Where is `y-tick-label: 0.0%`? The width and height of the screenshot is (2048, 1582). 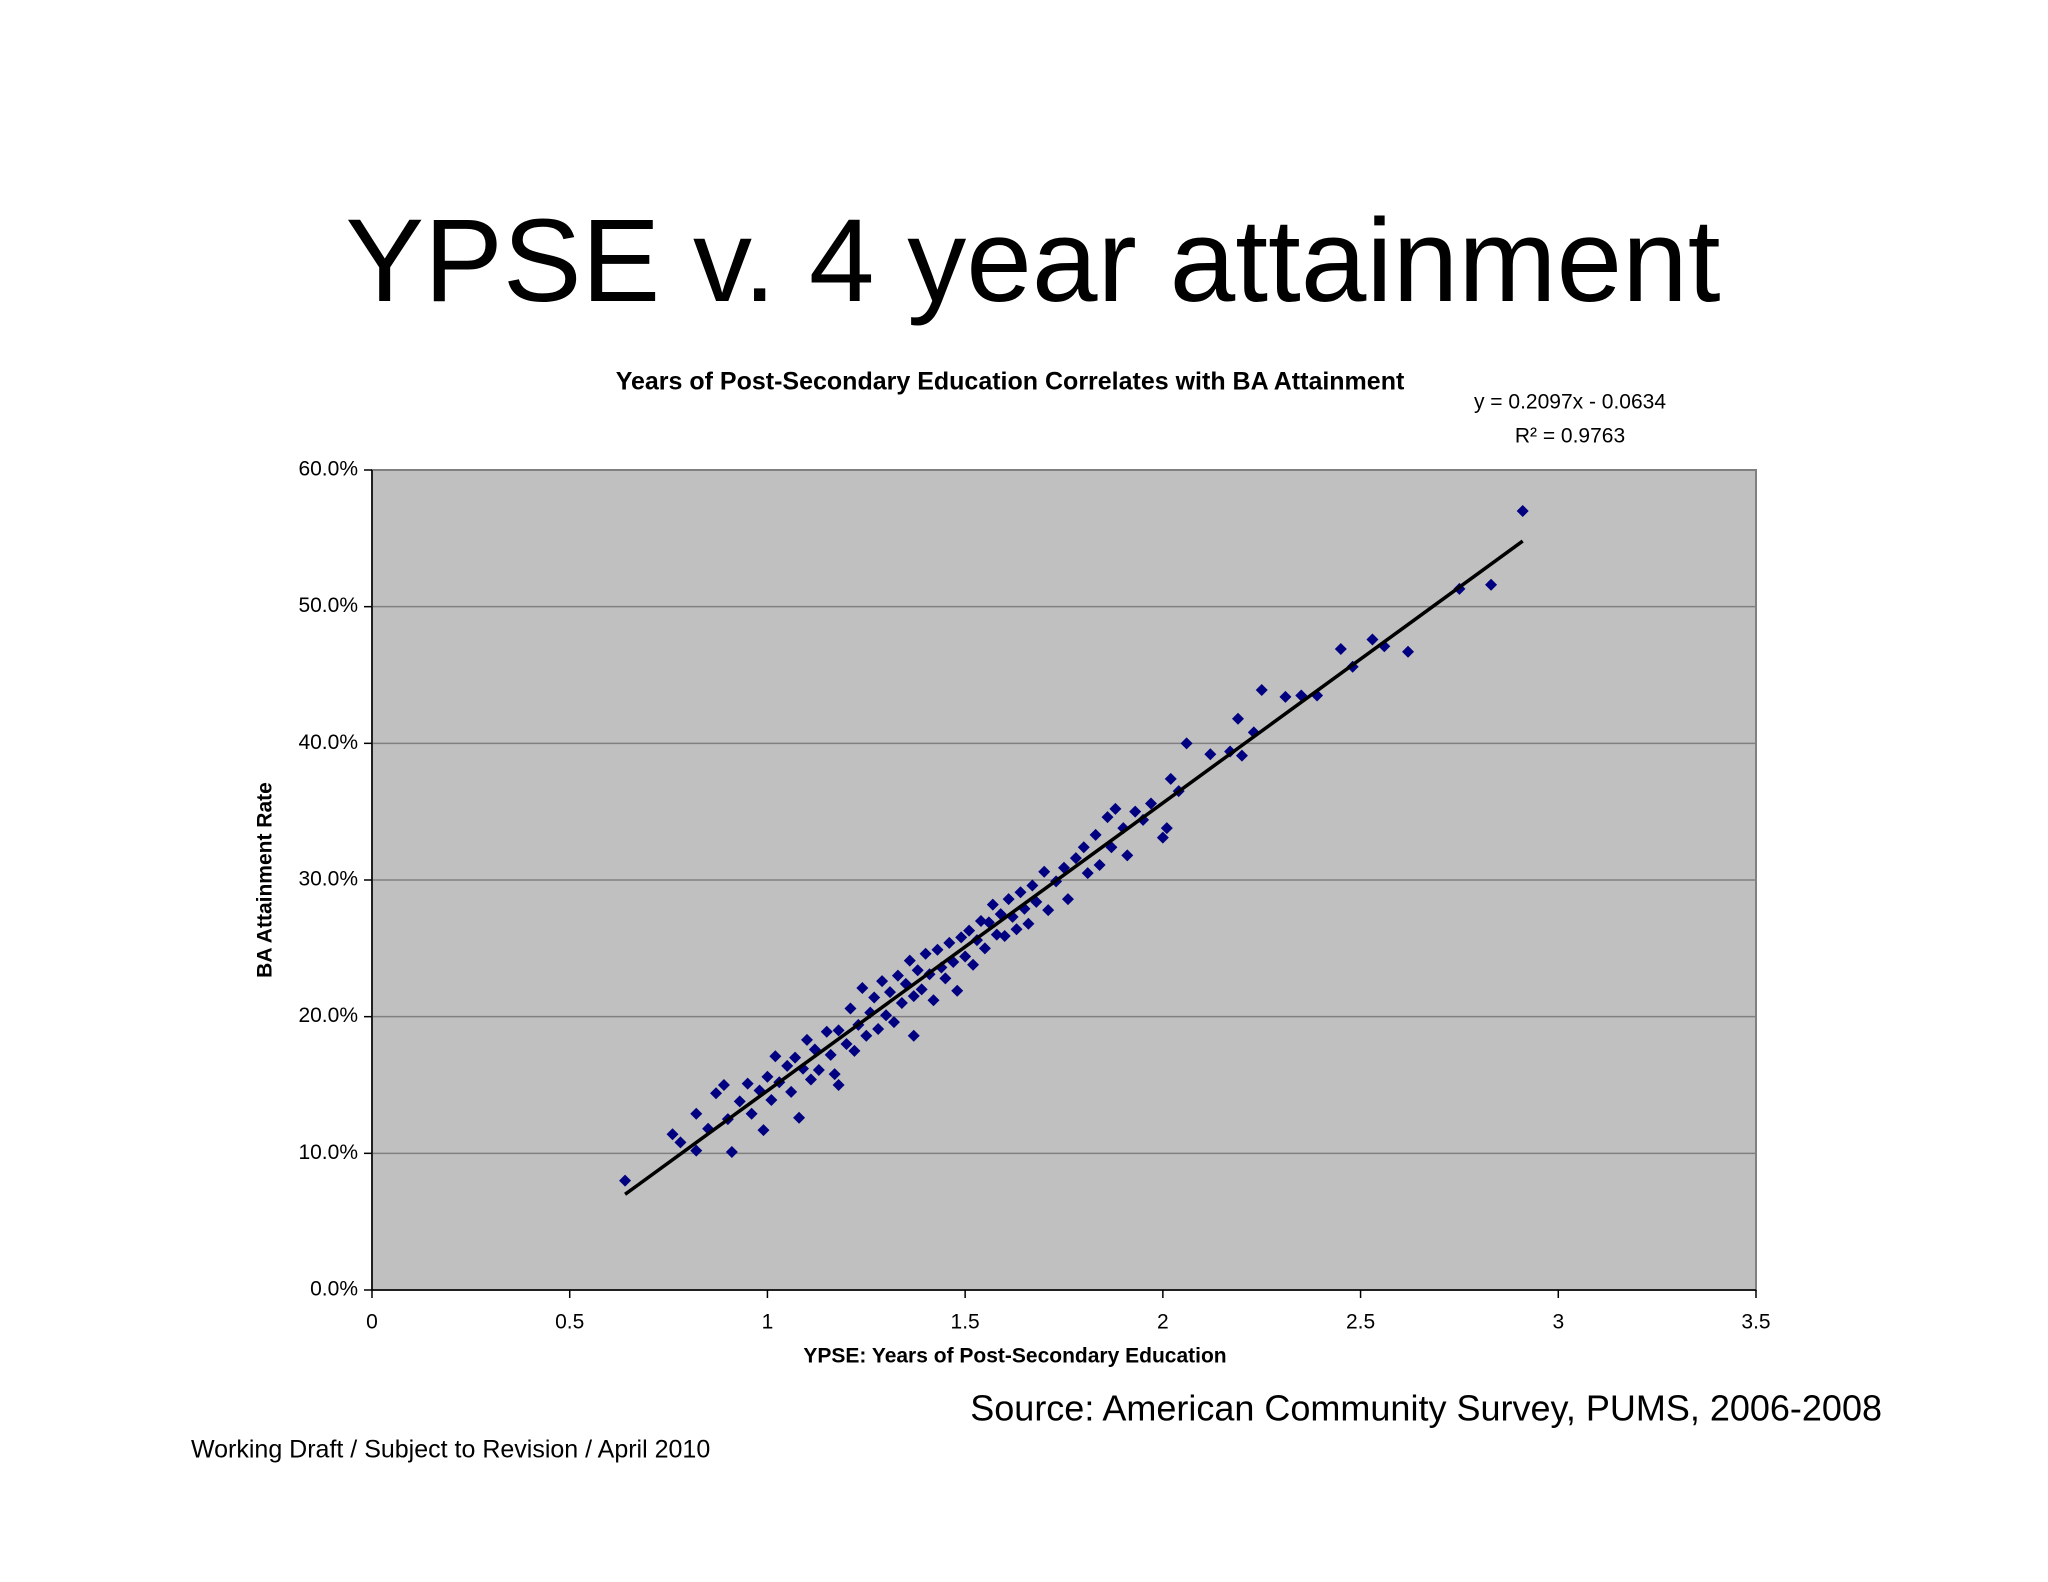
y-tick-label: 0.0% is located at coordinates (334, 1289).